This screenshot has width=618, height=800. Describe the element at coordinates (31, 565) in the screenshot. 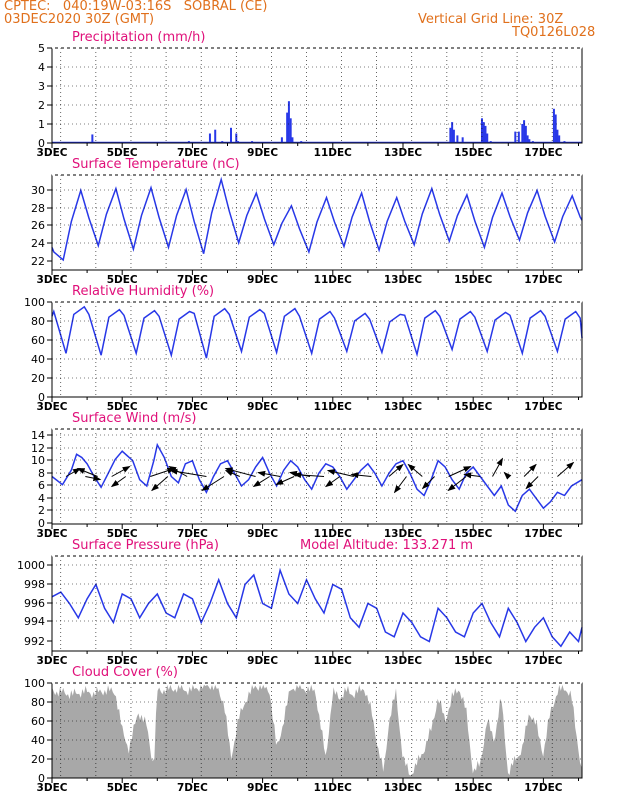

I see `pressure-ytick-label: 1000` at that location.